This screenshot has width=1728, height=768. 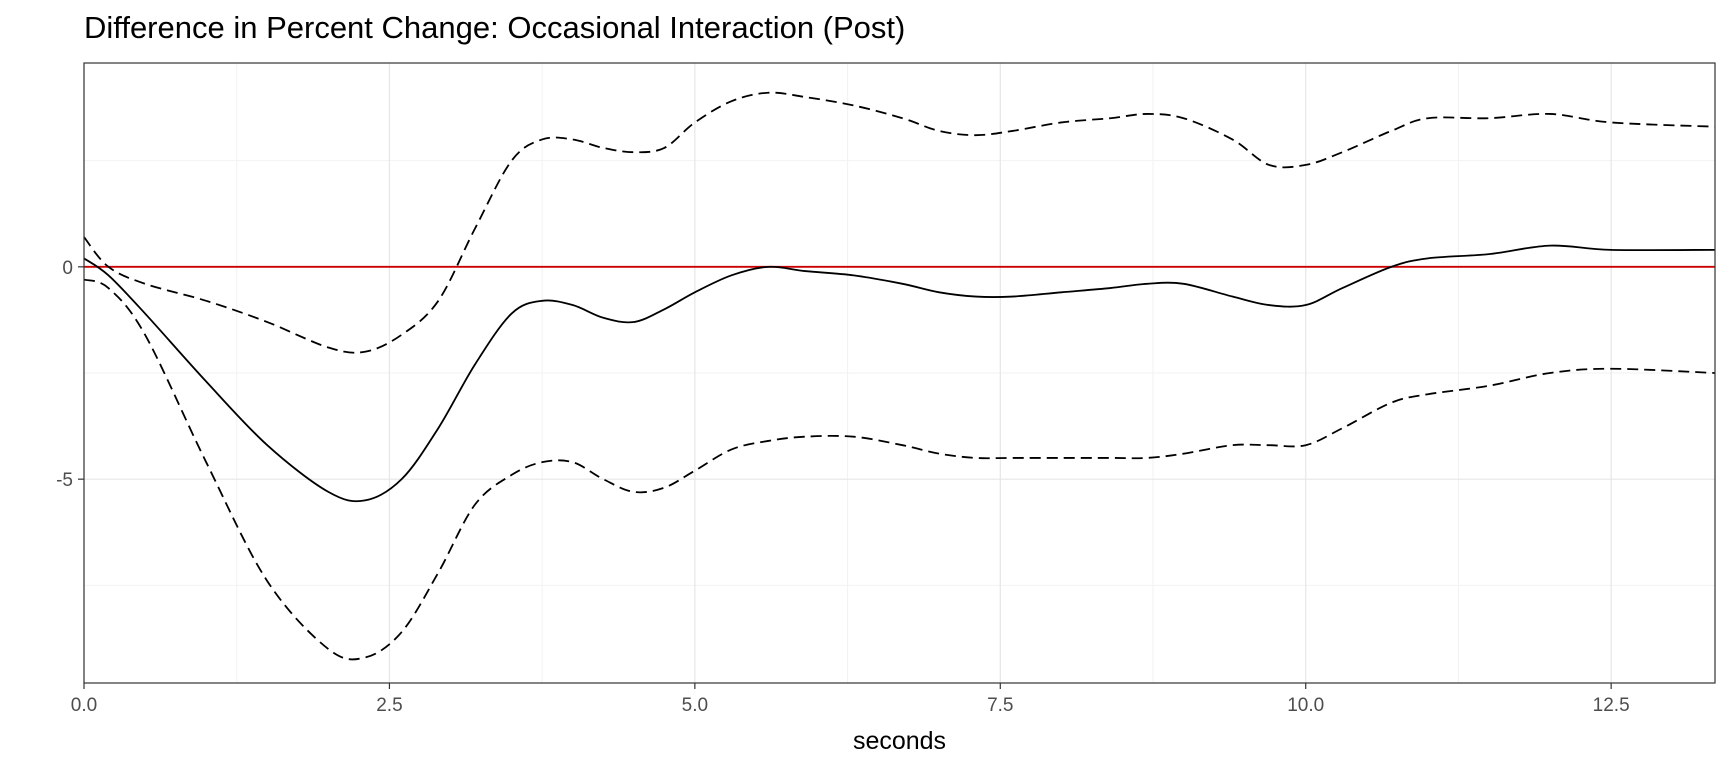 I want to click on x-tick-label: 10.0, so click(x=1305, y=705).